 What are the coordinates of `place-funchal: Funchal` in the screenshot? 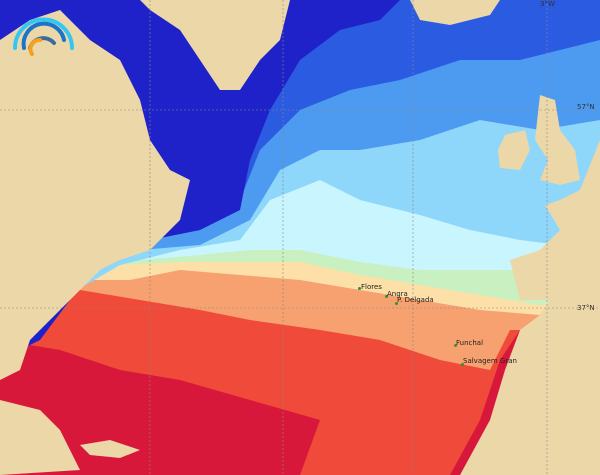 It's located at (470, 343).